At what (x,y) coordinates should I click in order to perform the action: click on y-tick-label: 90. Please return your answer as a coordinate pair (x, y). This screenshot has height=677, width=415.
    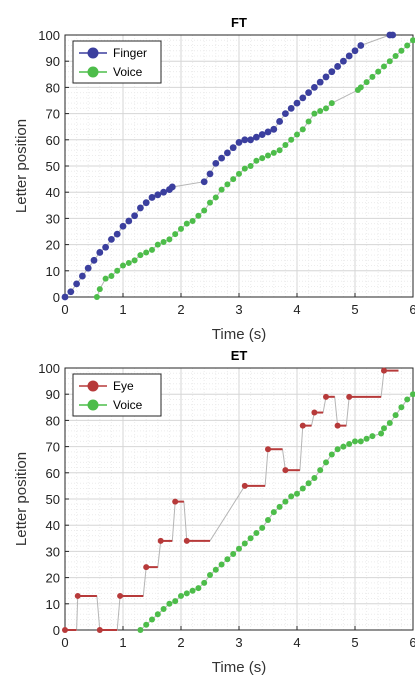
    Looking at the image, I should click on (53, 61).